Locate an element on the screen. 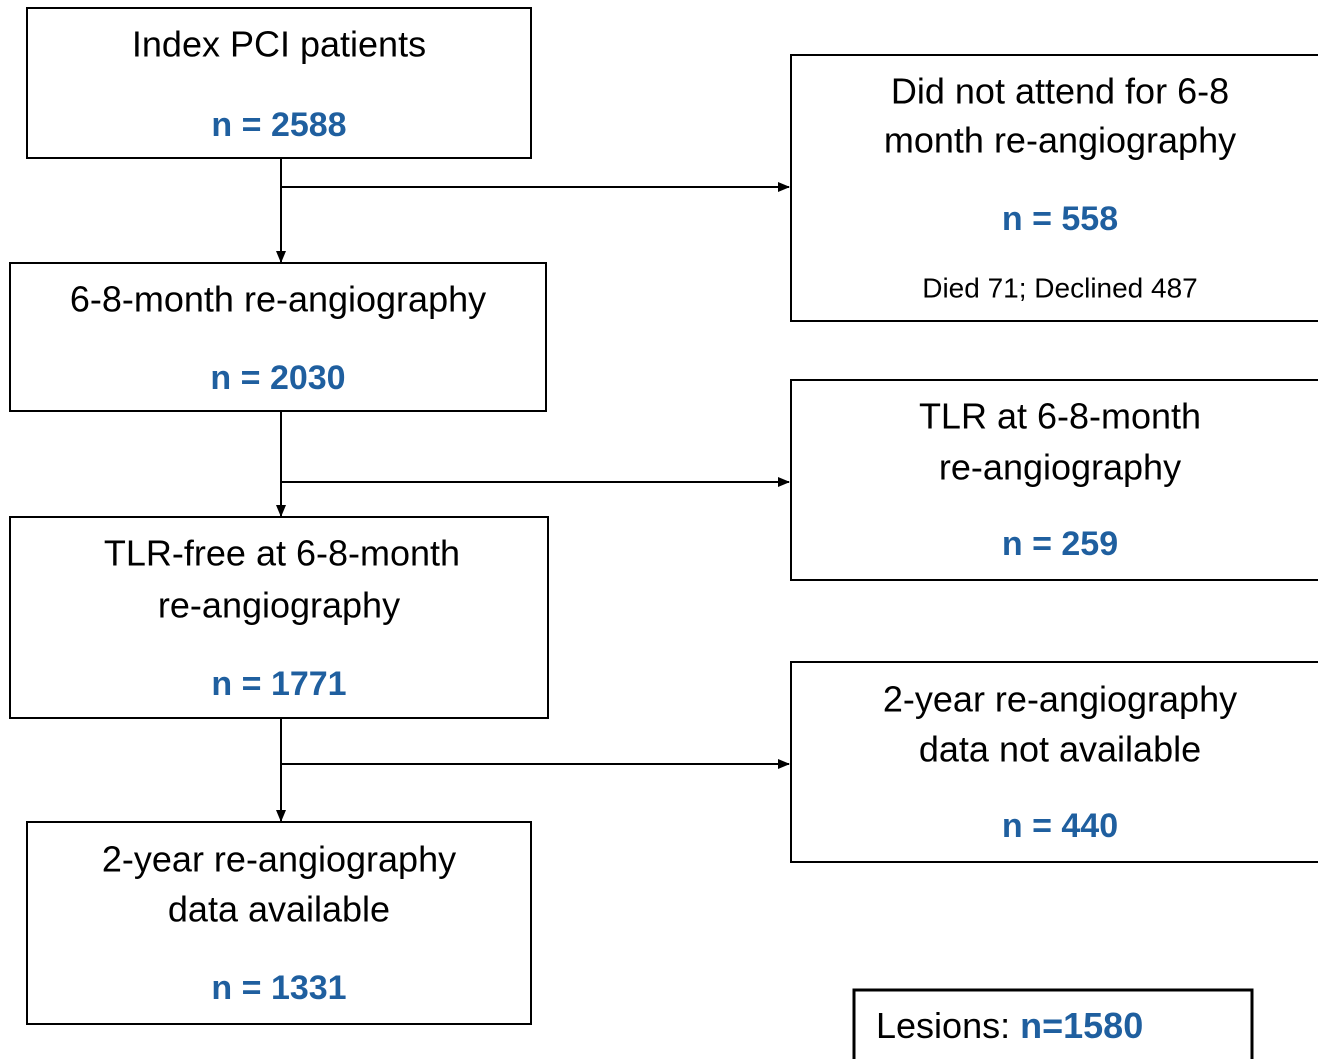 The height and width of the screenshot is (1059, 1318). box-label: TLR at 6-8-month is located at coordinates (1060, 416).